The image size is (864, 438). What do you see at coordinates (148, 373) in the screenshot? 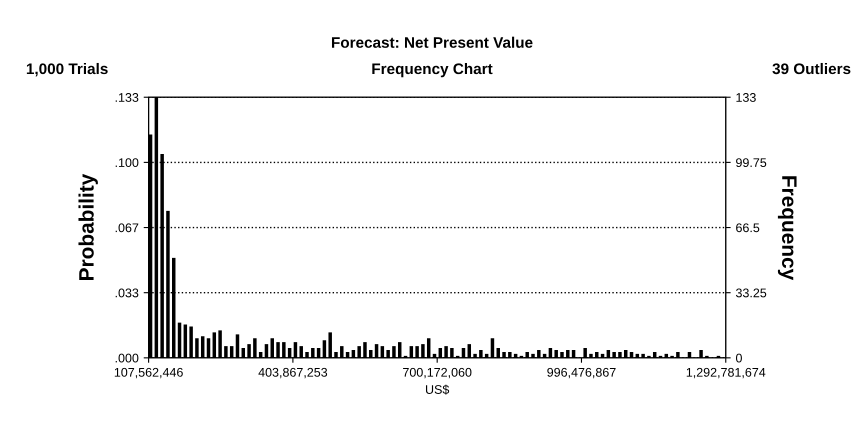
I see `x-tick-label: 107,562,446` at bounding box center [148, 373].